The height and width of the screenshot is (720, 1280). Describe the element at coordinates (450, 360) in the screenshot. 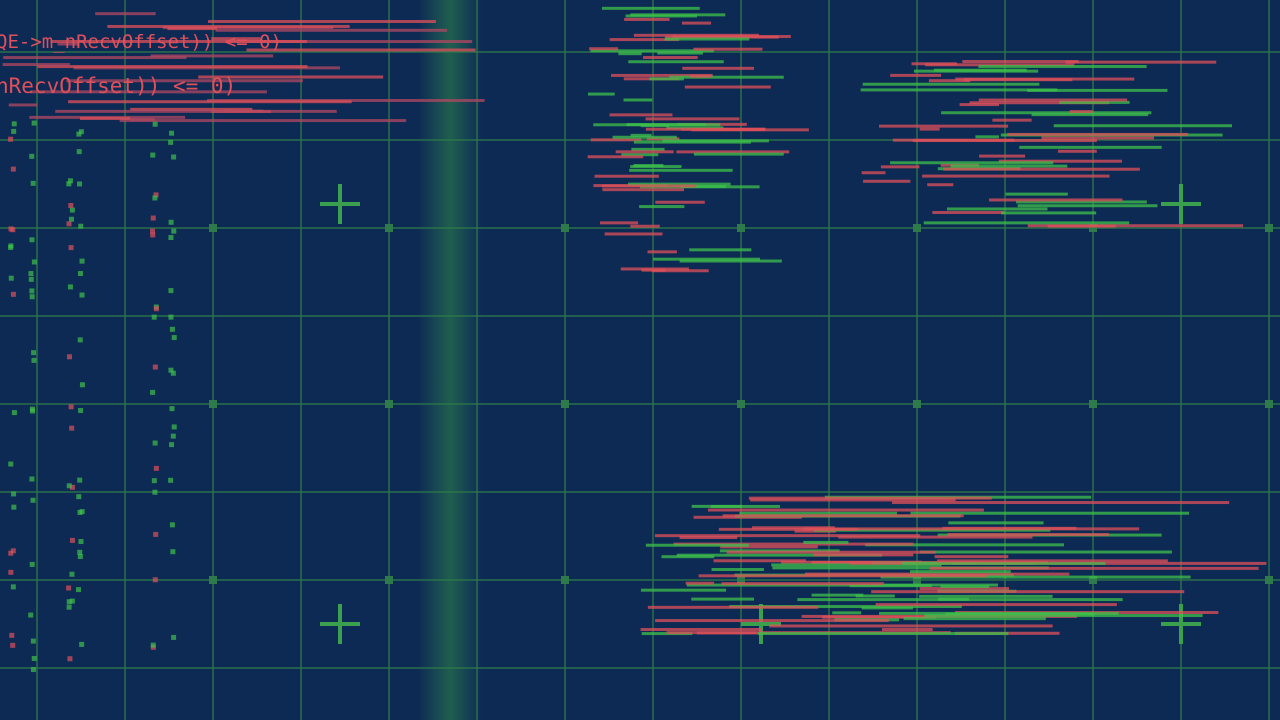

I see `glow-band` at that location.